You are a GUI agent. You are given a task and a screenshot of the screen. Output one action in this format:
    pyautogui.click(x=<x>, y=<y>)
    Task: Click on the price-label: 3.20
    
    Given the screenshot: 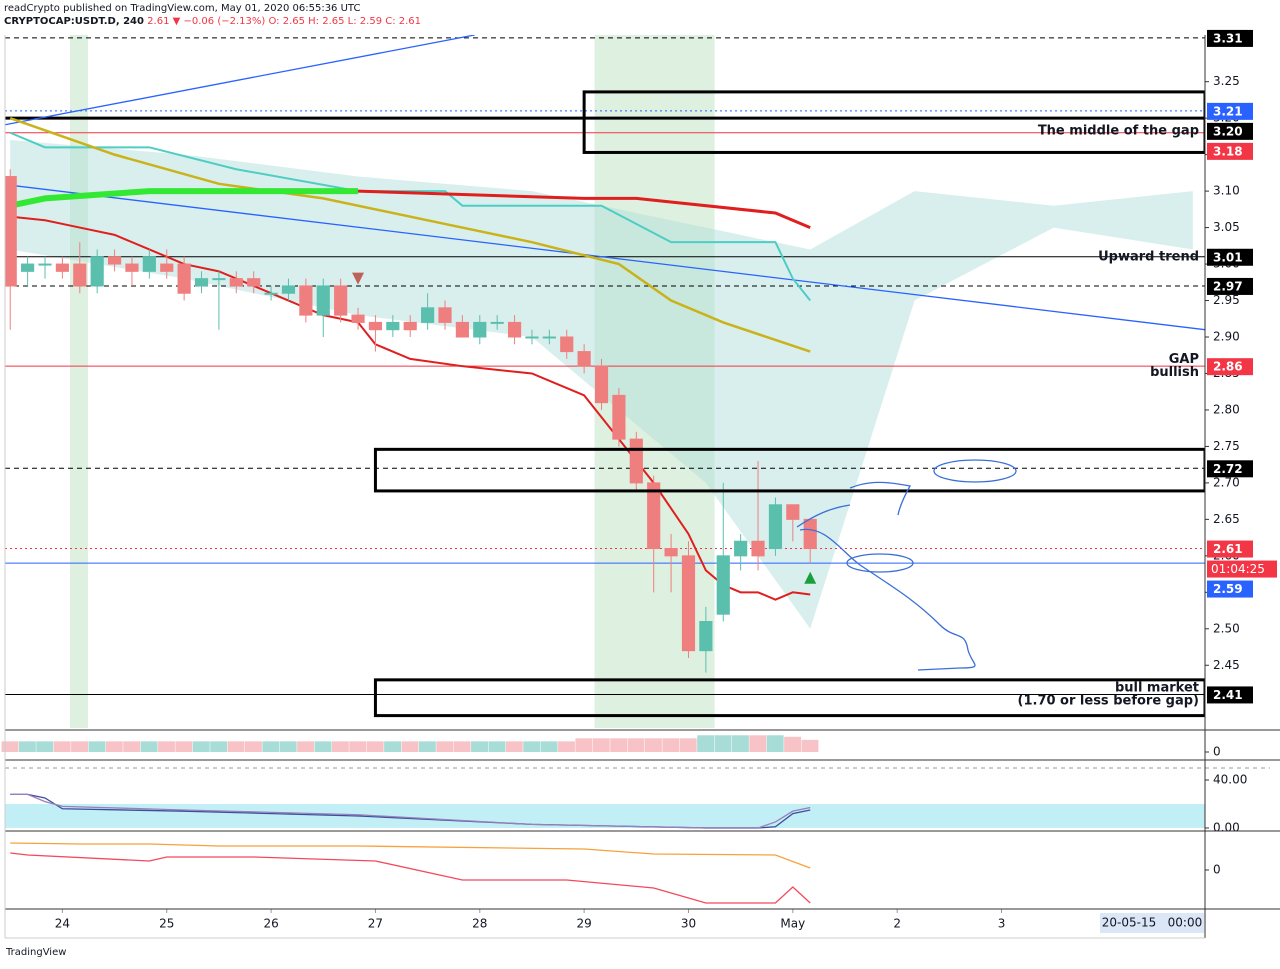 What is the action you would take?
    pyautogui.click(x=1228, y=131)
    